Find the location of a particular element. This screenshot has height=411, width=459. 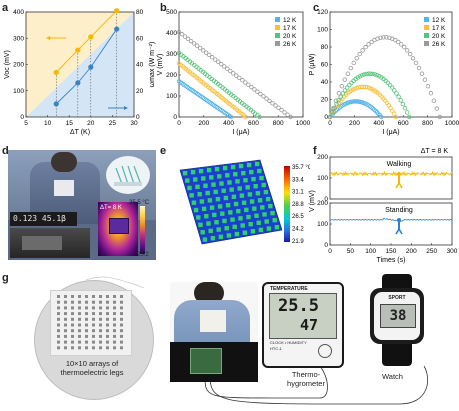

watch-case: SPORT 38 is located at coordinates (397, 316).